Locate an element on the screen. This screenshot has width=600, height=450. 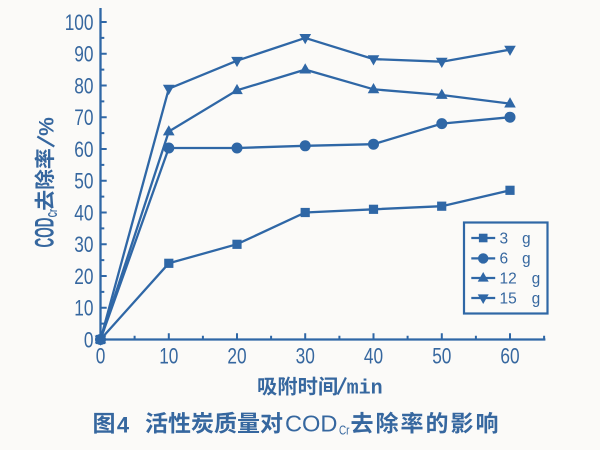
svg-text: 90 is located at coordinates (83, 54).